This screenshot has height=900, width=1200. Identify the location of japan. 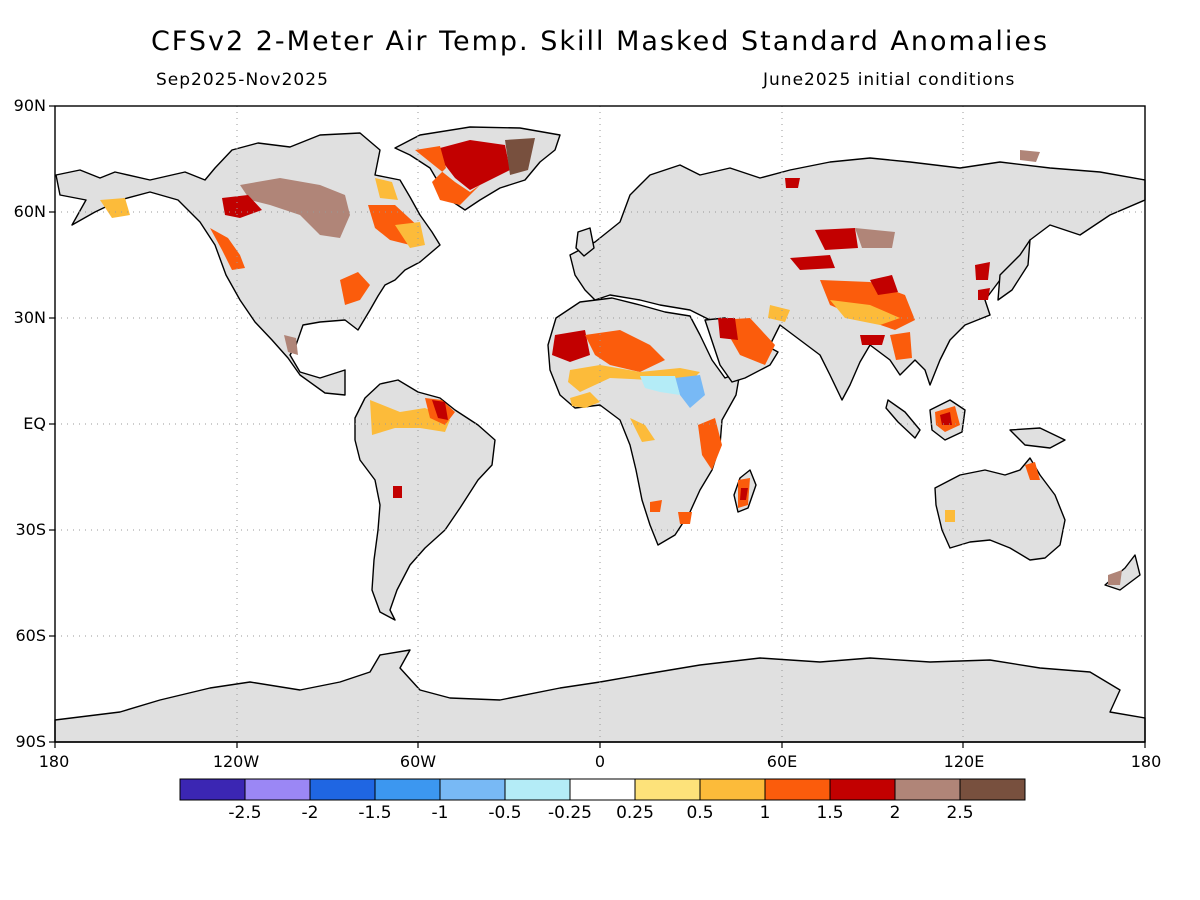
(1014, 270).